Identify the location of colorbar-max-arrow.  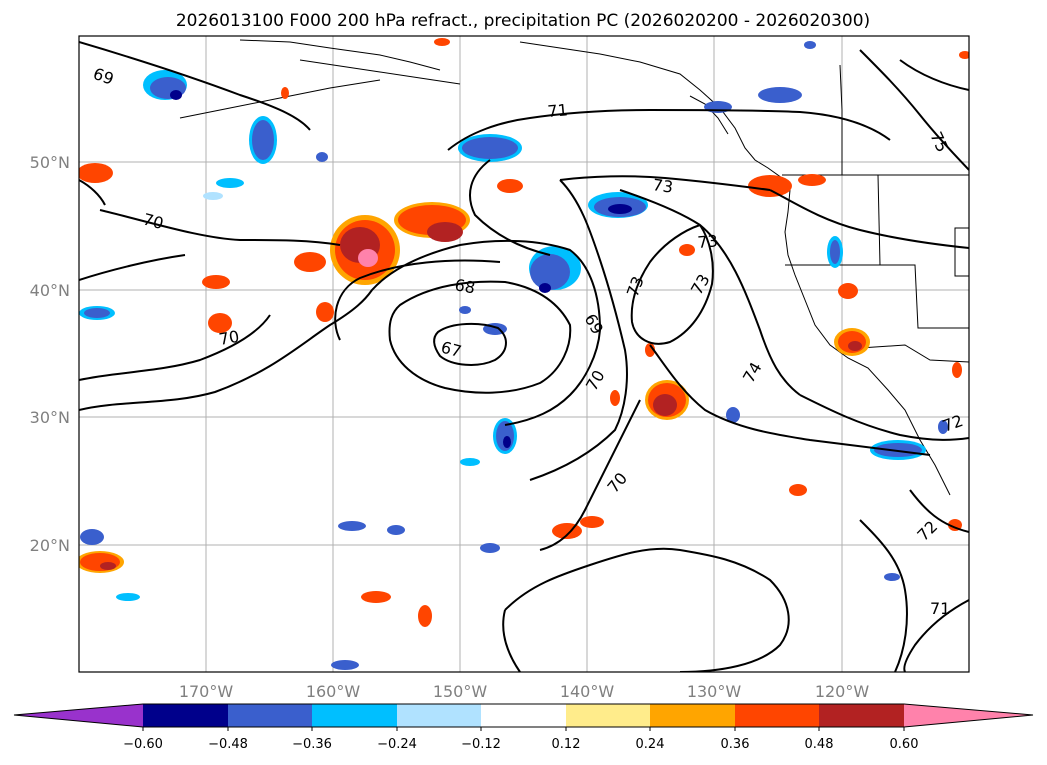
(968, 715).